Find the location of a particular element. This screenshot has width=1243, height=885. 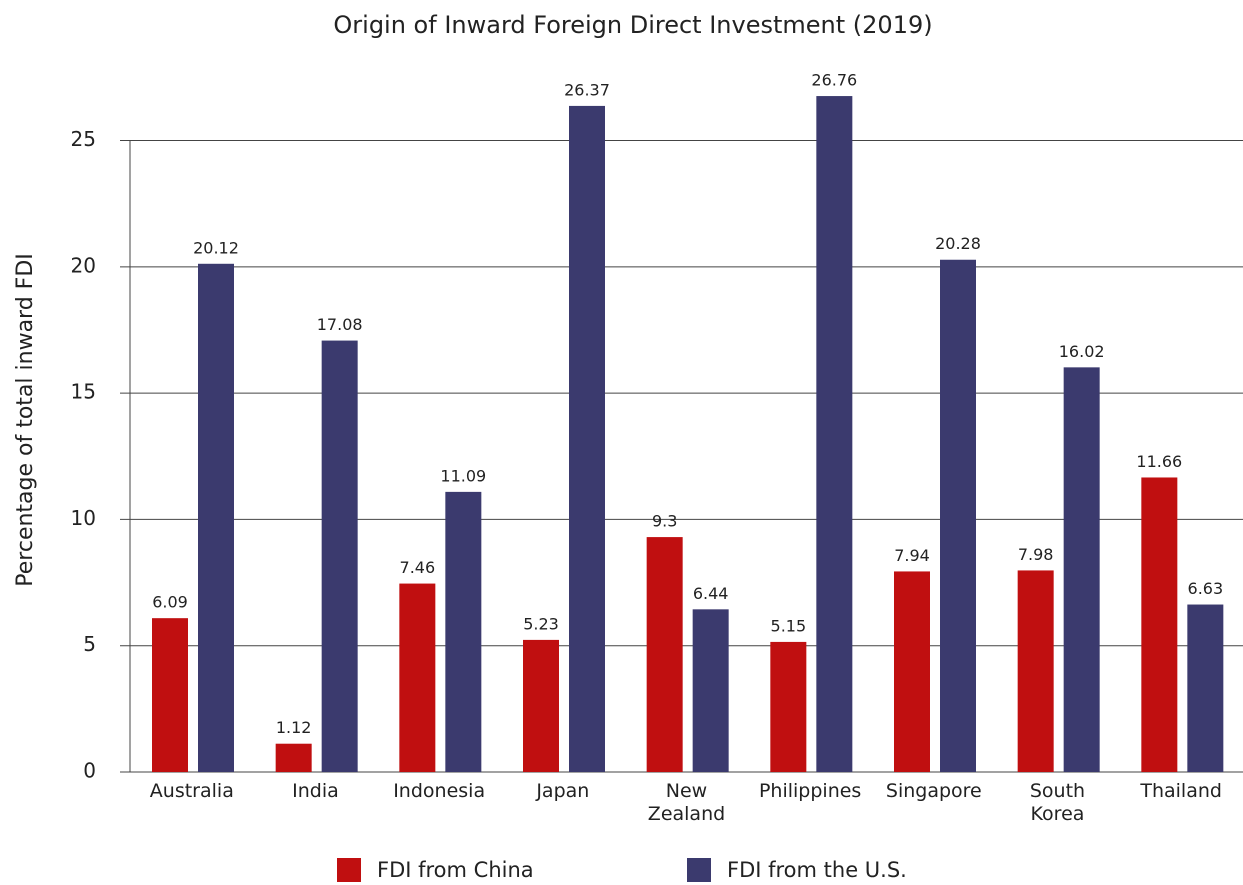

x-tick-label-box: Indonesia is located at coordinates (439, 791).